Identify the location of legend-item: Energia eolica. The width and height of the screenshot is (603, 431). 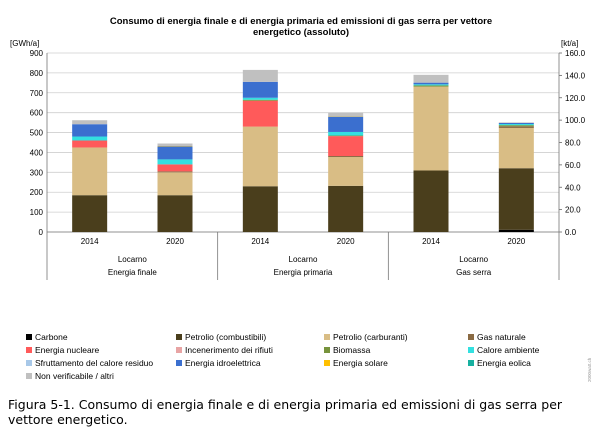
(499, 363).